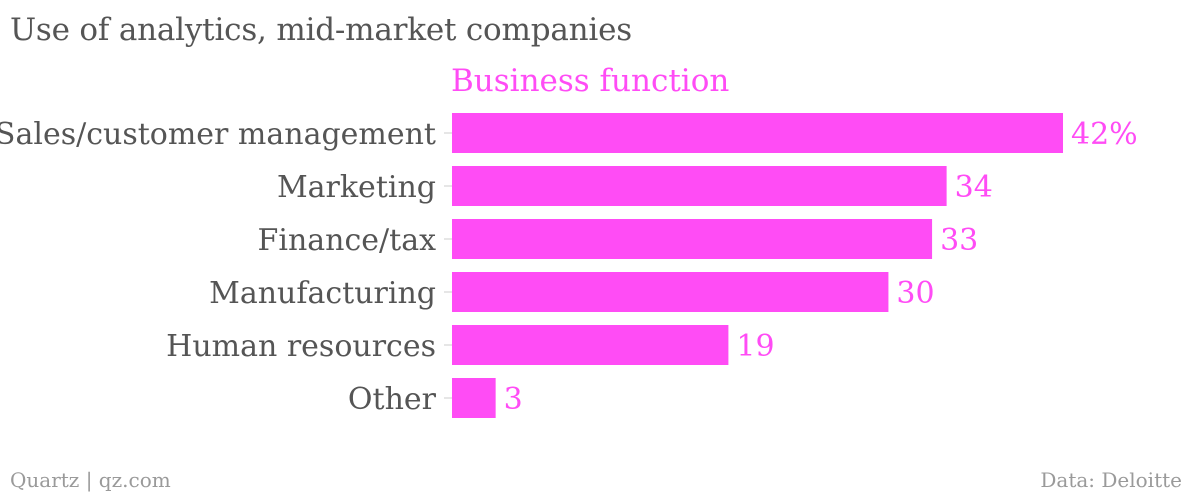 The image size is (1200, 498). What do you see at coordinates (959, 240) in the screenshot?
I see `data-label: 33` at bounding box center [959, 240].